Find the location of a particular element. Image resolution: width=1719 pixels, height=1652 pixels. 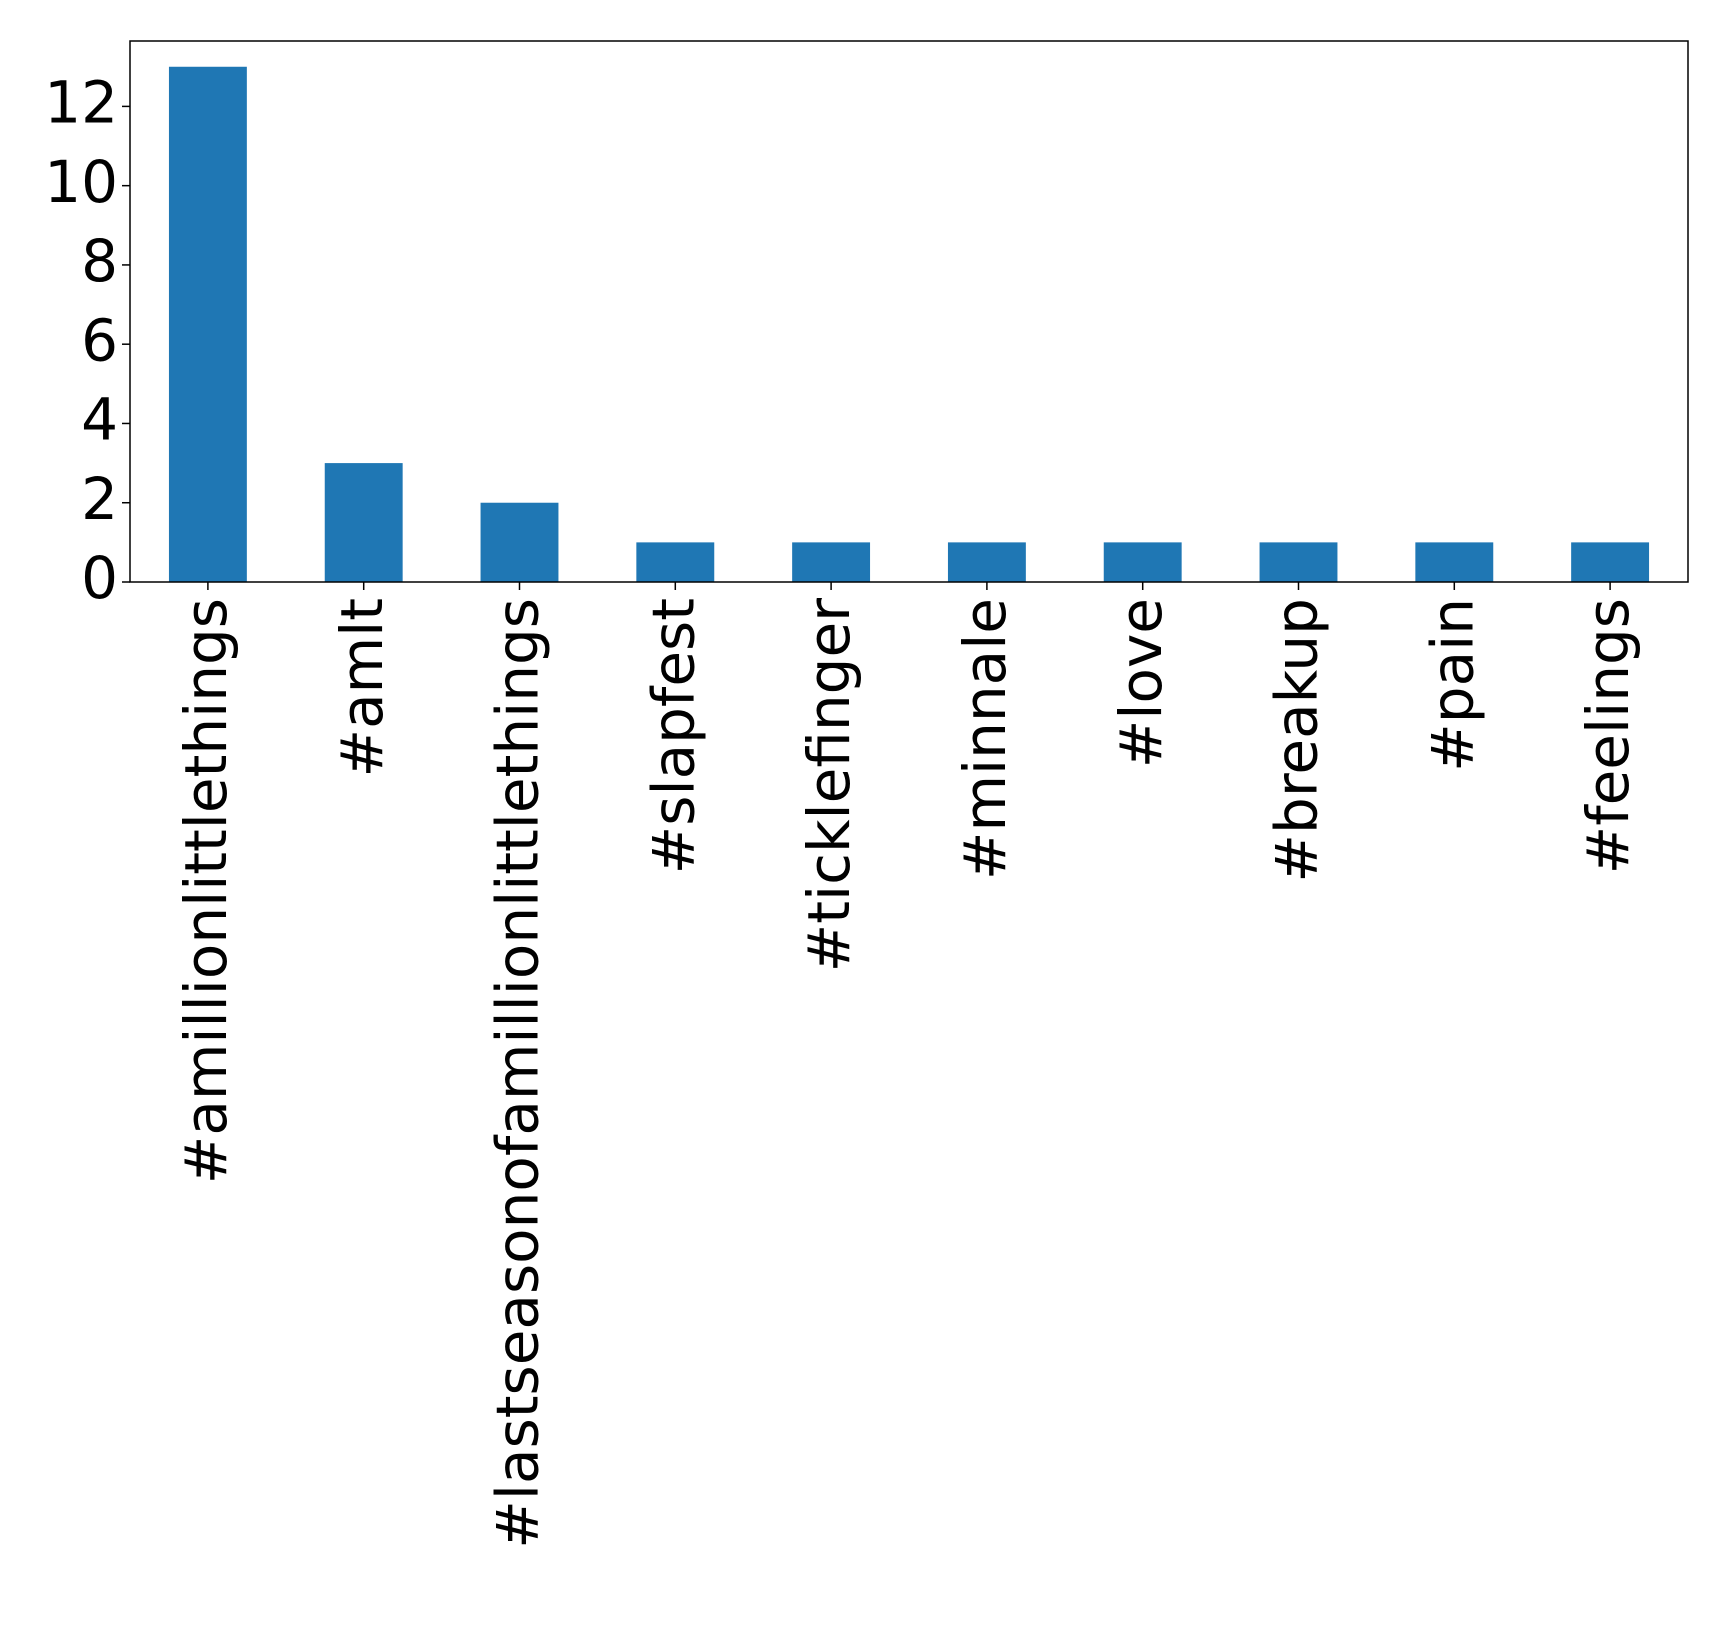

y-tick-label: 6 is located at coordinates (99, 340).